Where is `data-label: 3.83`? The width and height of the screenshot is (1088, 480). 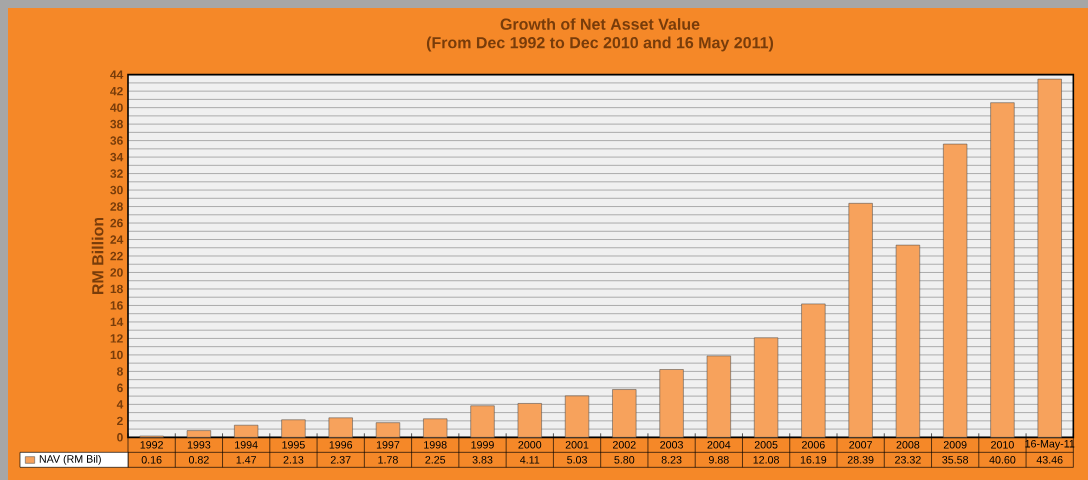
data-label: 3.83 is located at coordinates (482, 460).